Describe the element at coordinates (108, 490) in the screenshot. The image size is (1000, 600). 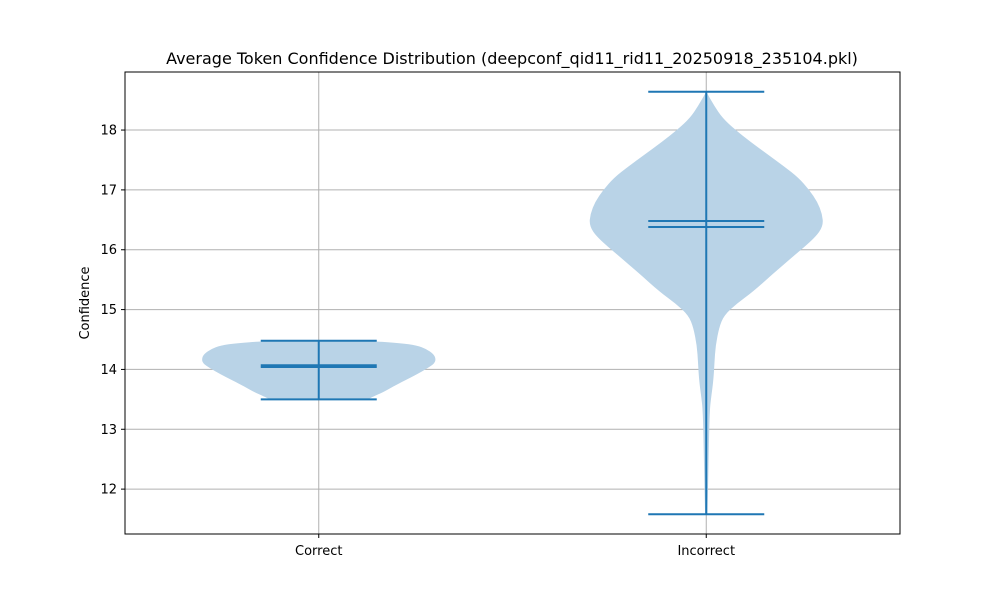
I see `y-tick-label: 12` at that location.